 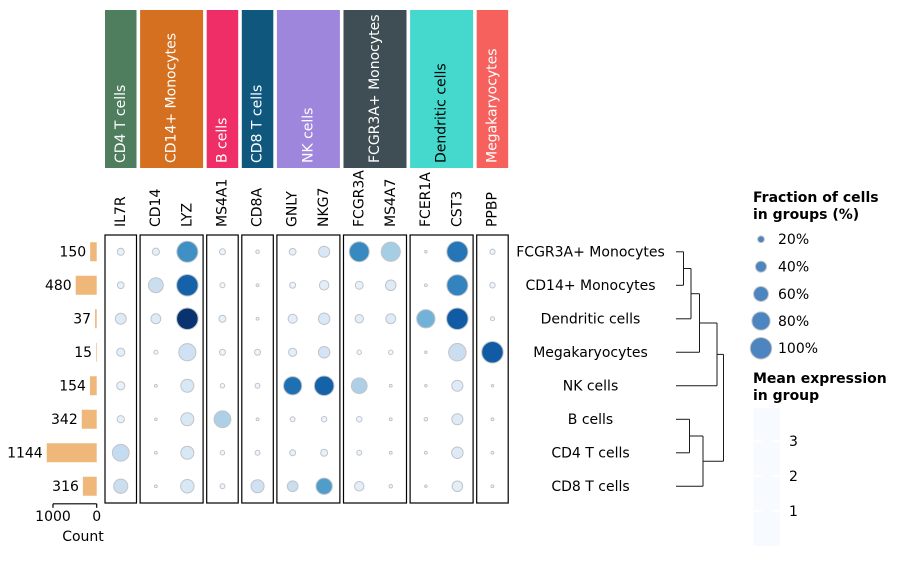 I want to click on size-legend-title: Fraction of cells in groups (%), so click(x=816, y=207).